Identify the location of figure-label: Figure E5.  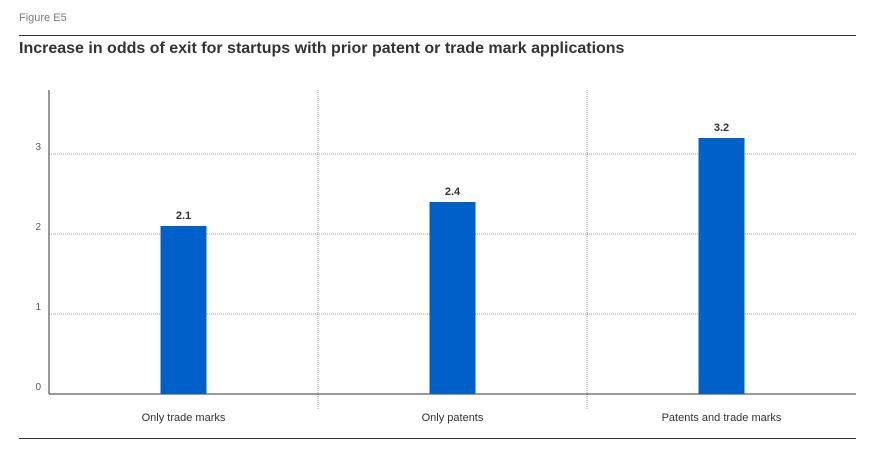
(43, 18).